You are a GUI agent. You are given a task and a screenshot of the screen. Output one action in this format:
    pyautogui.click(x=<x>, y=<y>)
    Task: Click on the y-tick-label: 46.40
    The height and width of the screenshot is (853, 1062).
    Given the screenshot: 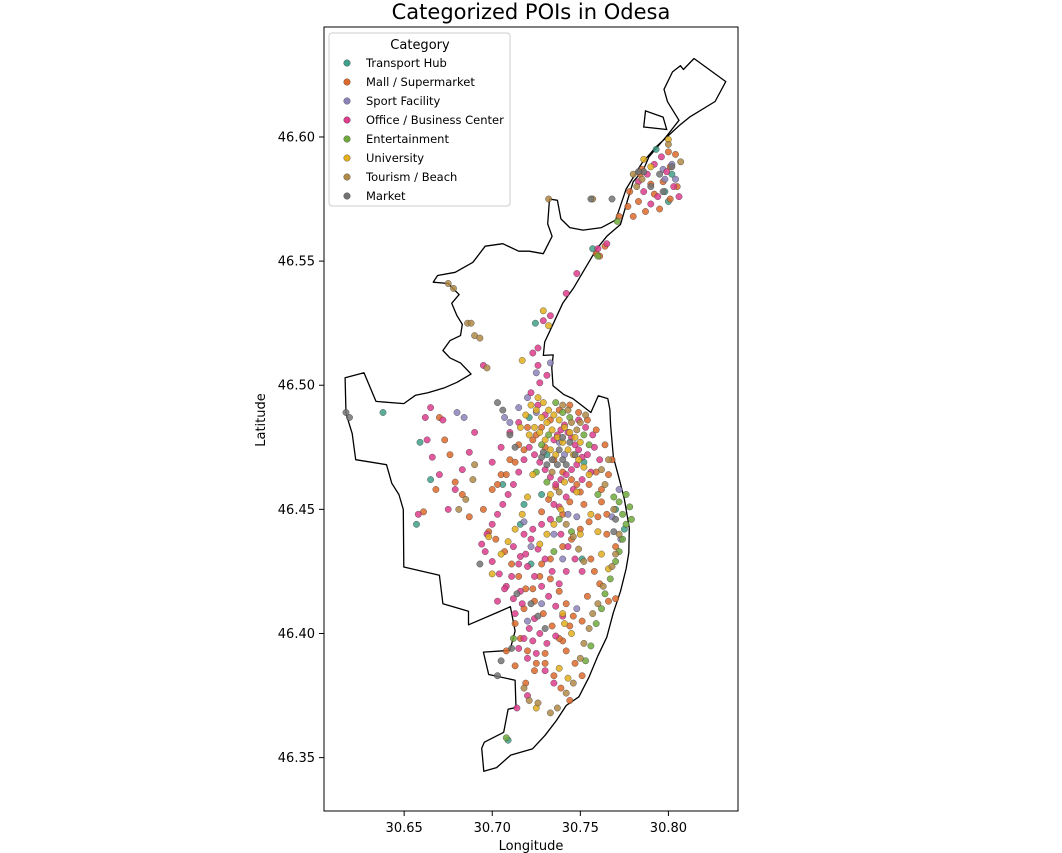 What is the action you would take?
    pyautogui.click(x=296, y=634)
    